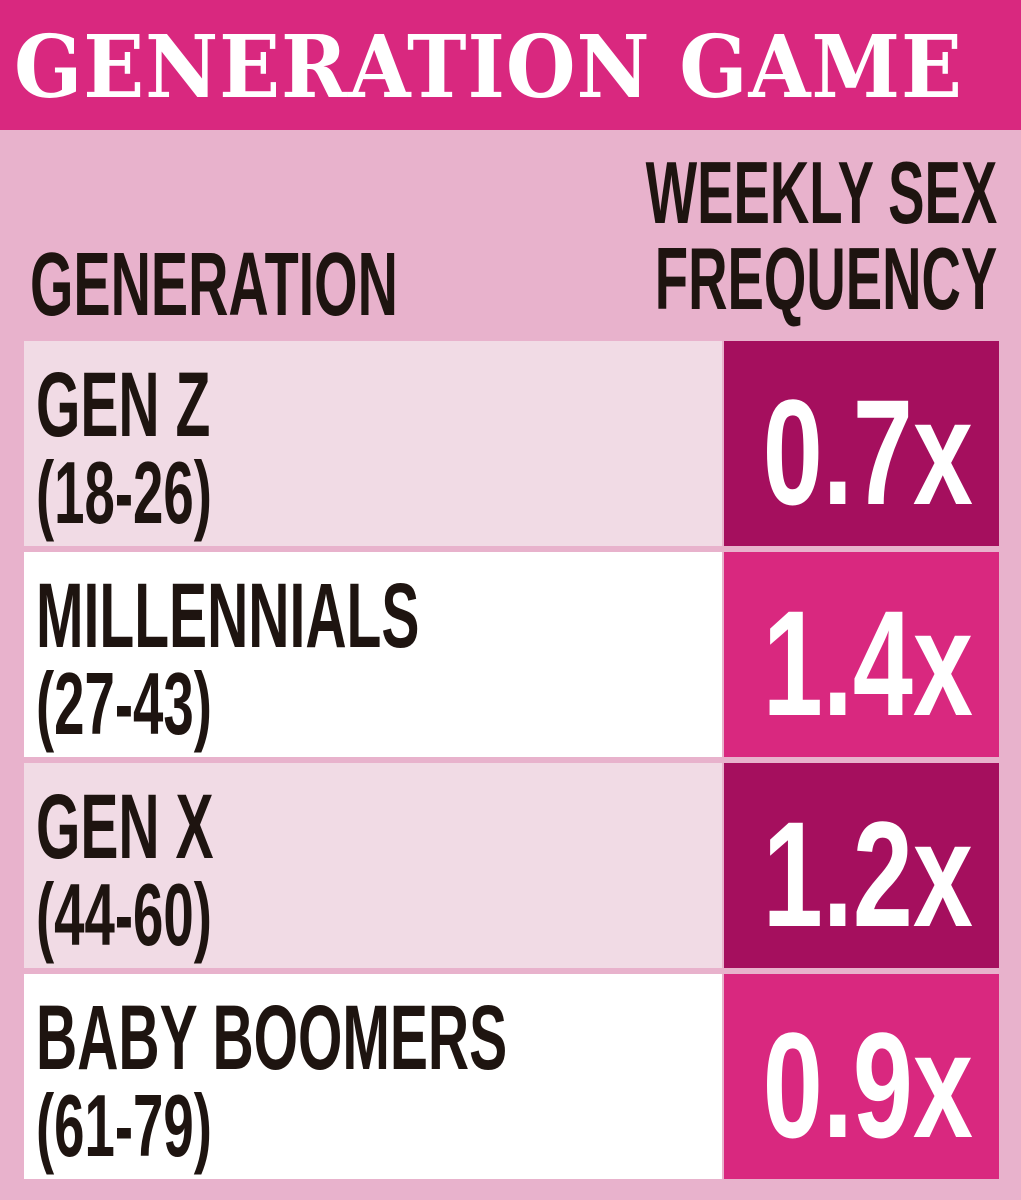 The image size is (1021, 1200). What do you see at coordinates (867, 663) in the screenshot?
I see `frequency-value: 1.4x` at bounding box center [867, 663].